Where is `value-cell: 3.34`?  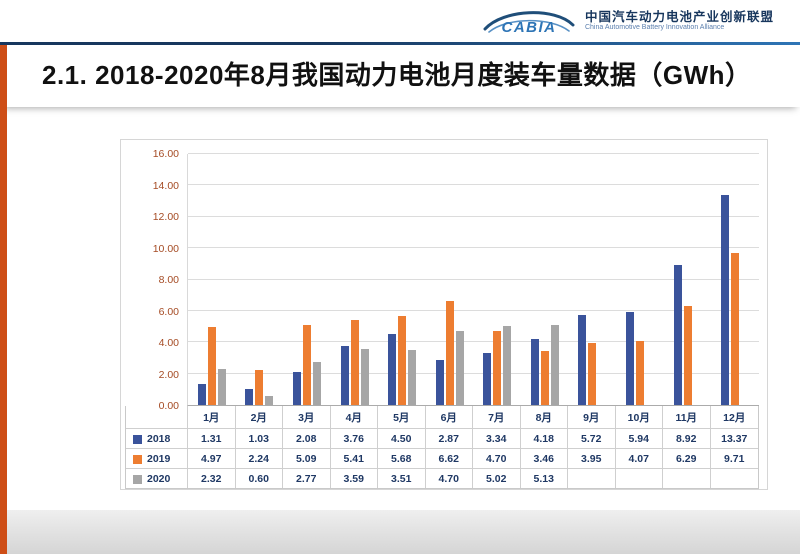 value-cell: 3.34 is located at coordinates (497, 439).